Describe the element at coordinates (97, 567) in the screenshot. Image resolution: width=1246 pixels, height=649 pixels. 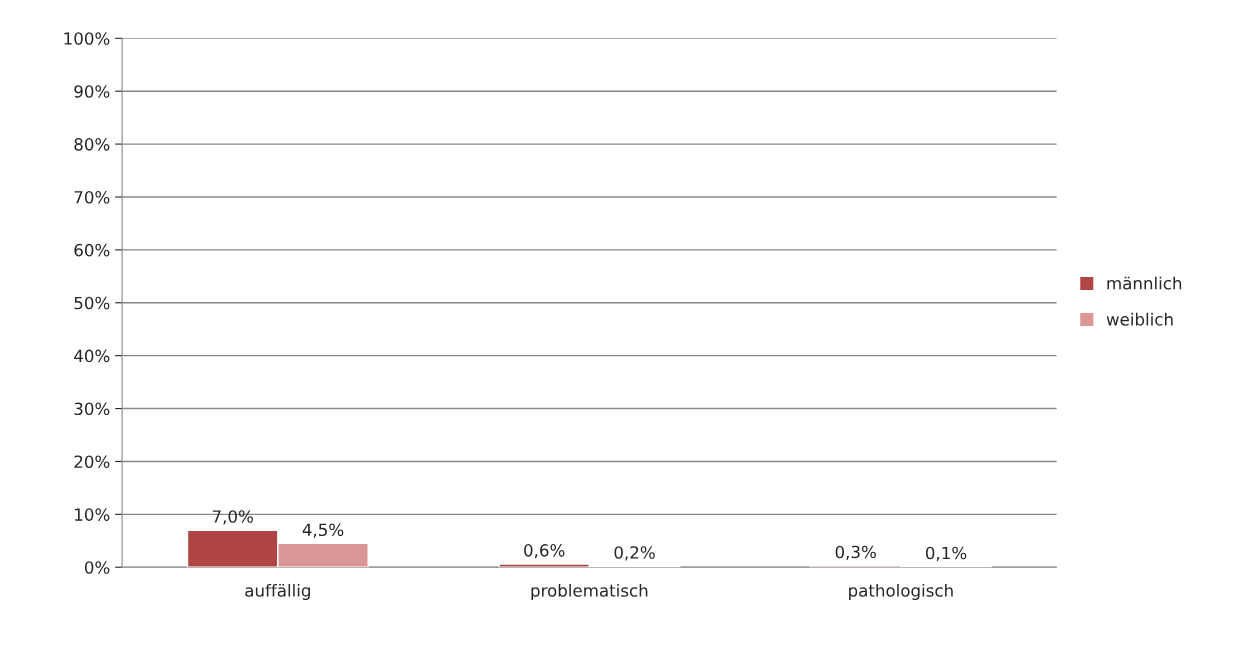
I see `y-tick-label: 0%` at that location.